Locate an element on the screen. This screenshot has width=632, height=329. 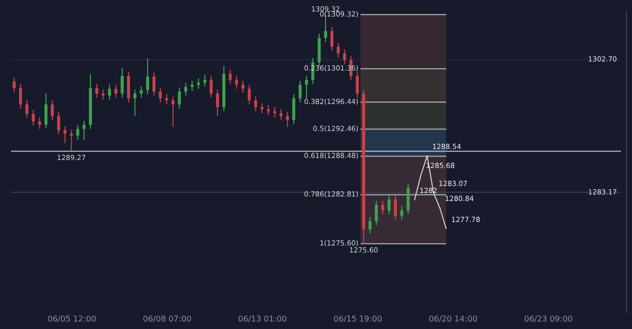
x-tick-label: 06/13 01:00 is located at coordinates (262, 319).